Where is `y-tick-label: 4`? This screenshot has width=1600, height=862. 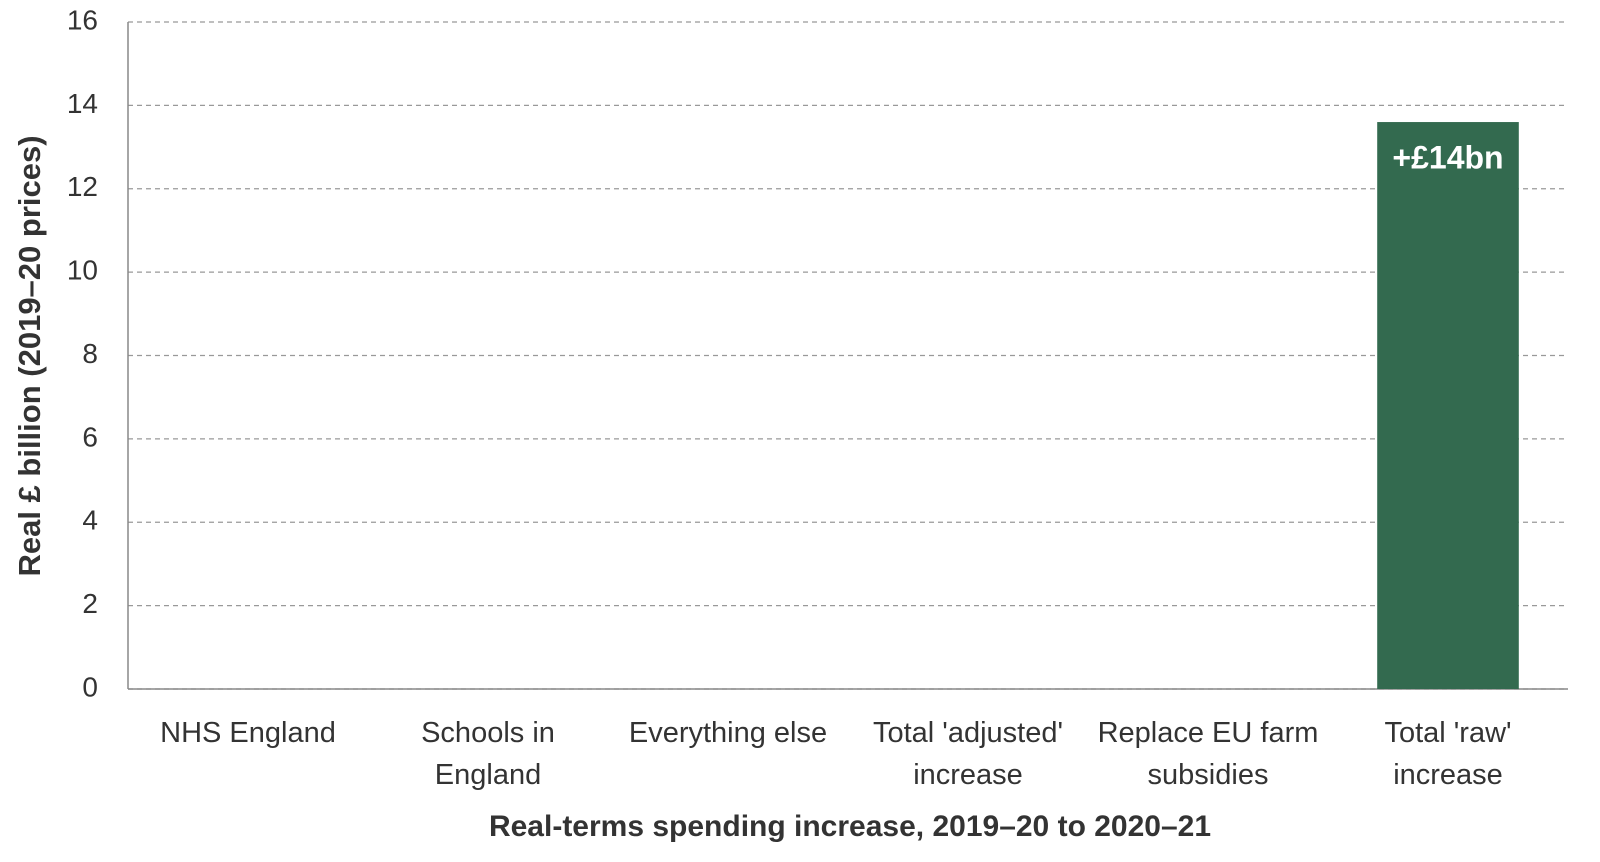 y-tick-label: 4 is located at coordinates (90, 520).